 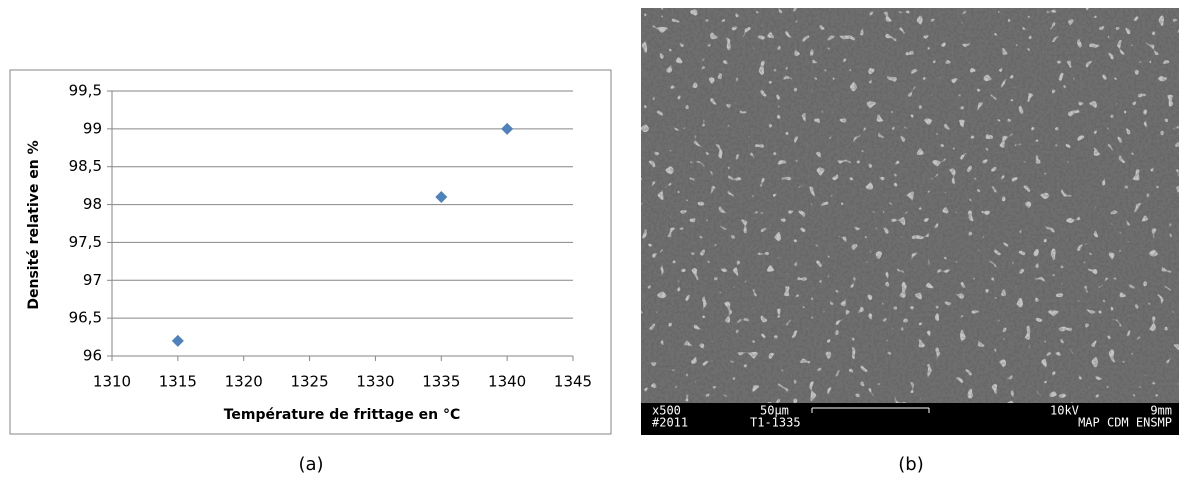 I want to click on sem-number: #2011, so click(x=670, y=423).